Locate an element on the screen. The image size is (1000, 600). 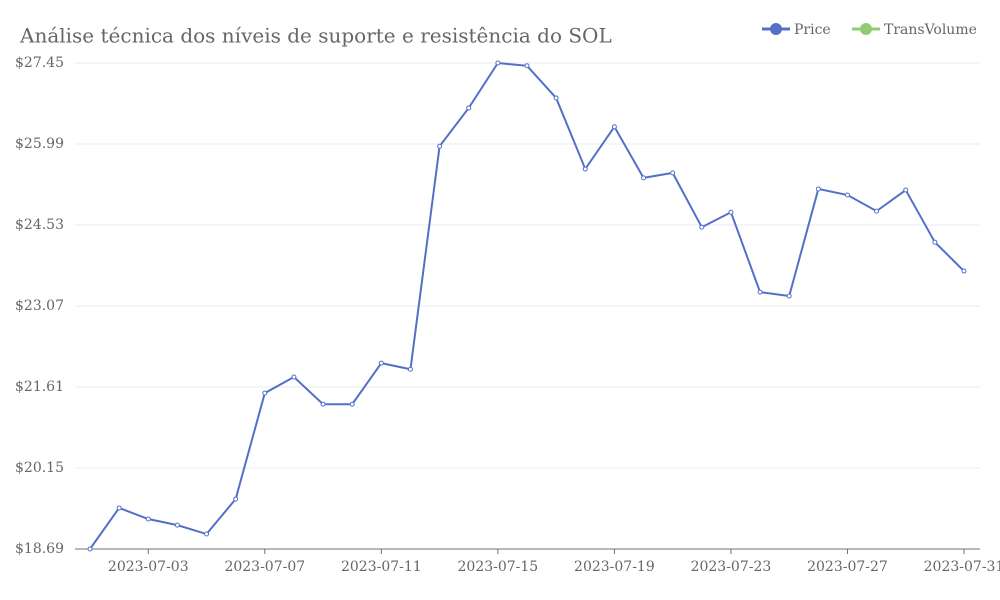
x-tick-label: 2023-07-07 is located at coordinates (264, 567).